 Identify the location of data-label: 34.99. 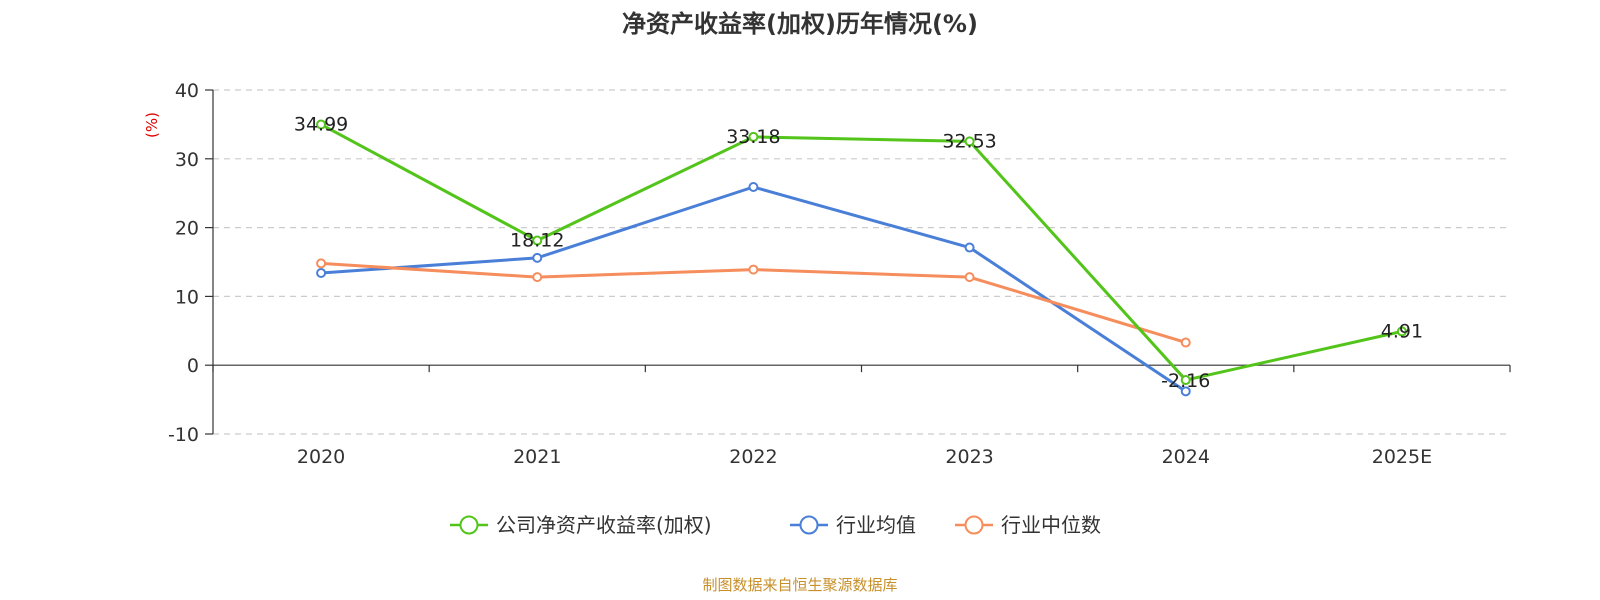
(321, 124).